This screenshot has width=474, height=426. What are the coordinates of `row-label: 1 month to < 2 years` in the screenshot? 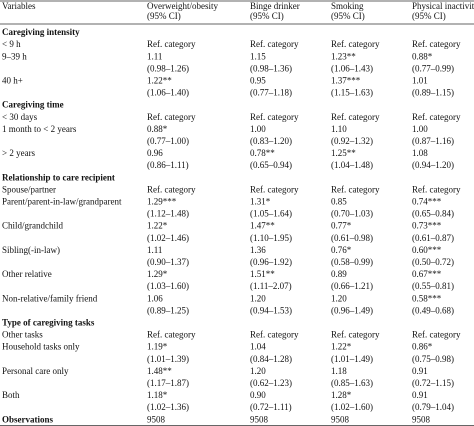 It's located at (39, 129).